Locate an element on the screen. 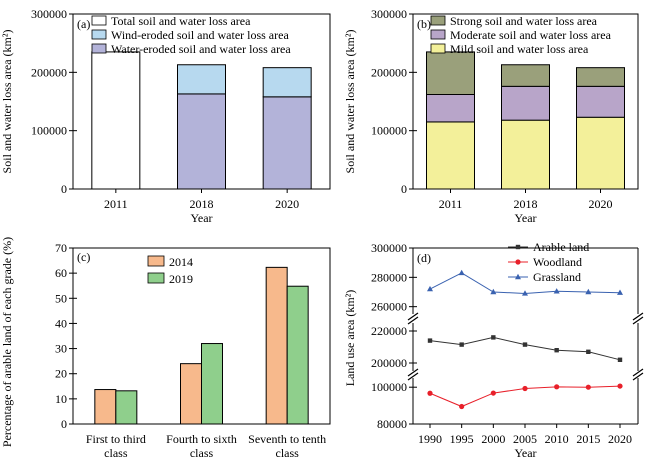 This screenshot has height=460, width=650. legend-label-mild-soil-and-water-loss-area: Mild soil and water loss area is located at coordinates (519, 49).